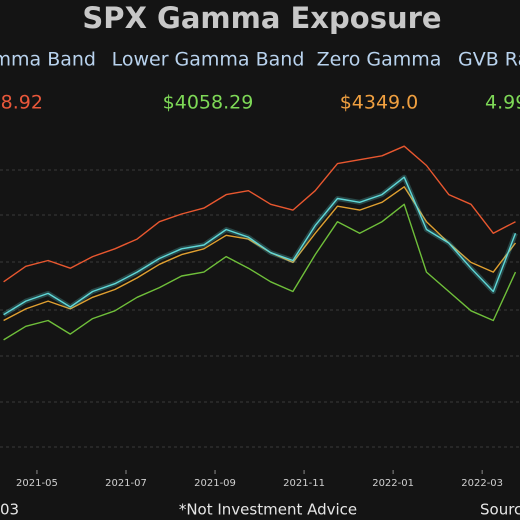  Describe the element at coordinates (208, 103) in the screenshot. I see `header-value: $4058.29` at that location.